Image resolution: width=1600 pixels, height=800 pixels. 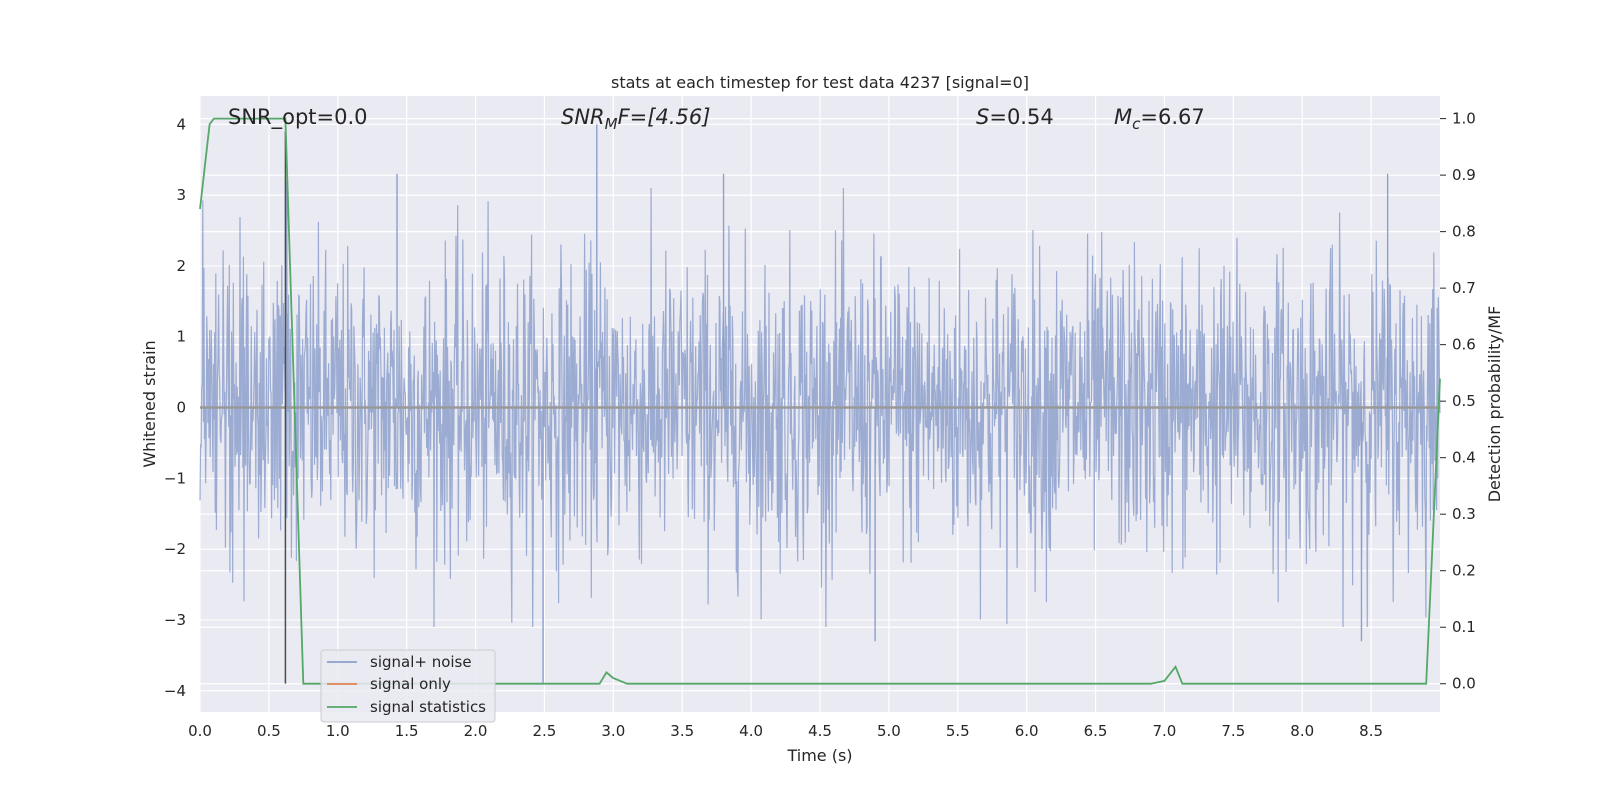 What do you see at coordinates (1464, 514) in the screenshot?
I see `y-right-tick-label: 0.3` at bounding box center [1464, 514].